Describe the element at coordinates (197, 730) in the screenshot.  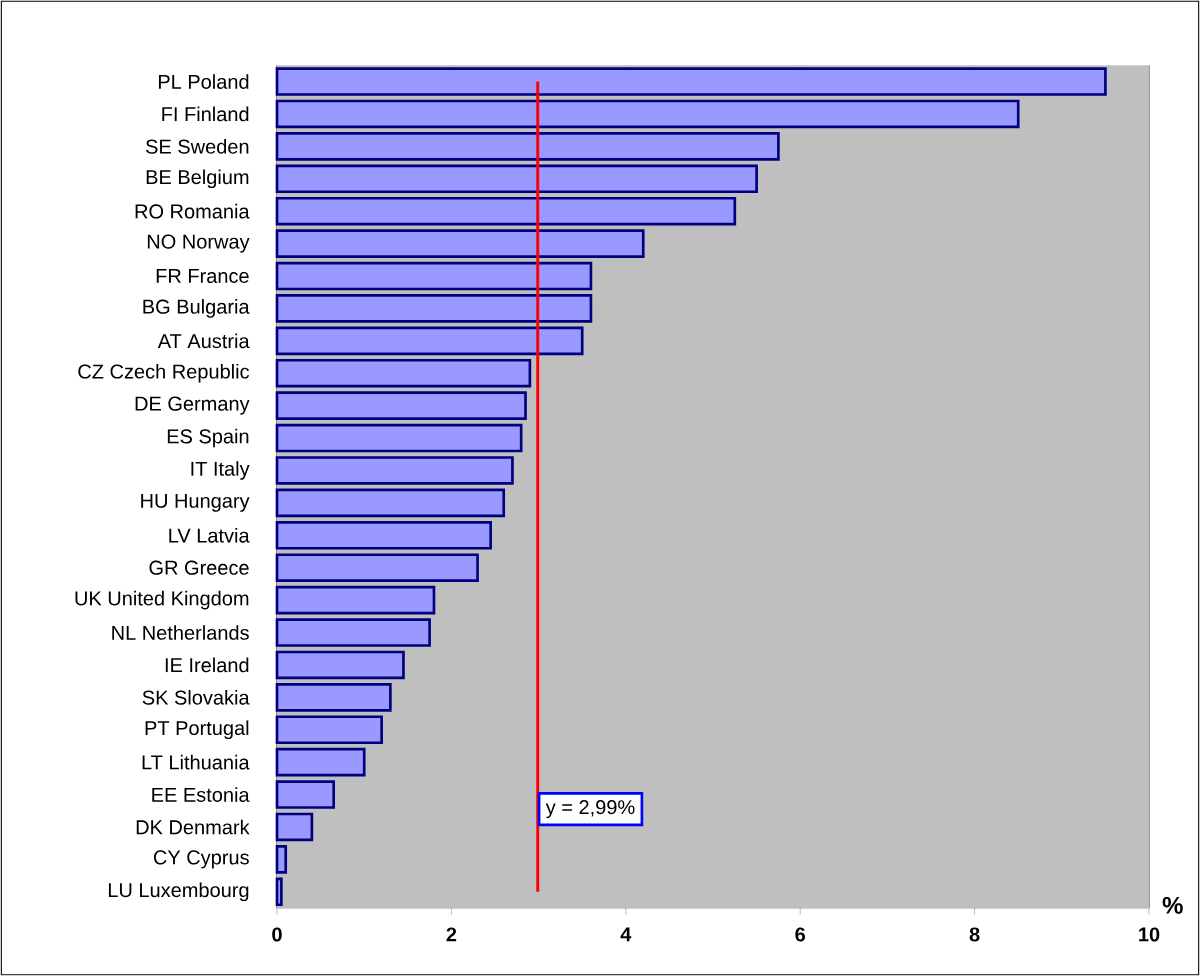
I see `y-tick-label: PT Portugal` at that location.